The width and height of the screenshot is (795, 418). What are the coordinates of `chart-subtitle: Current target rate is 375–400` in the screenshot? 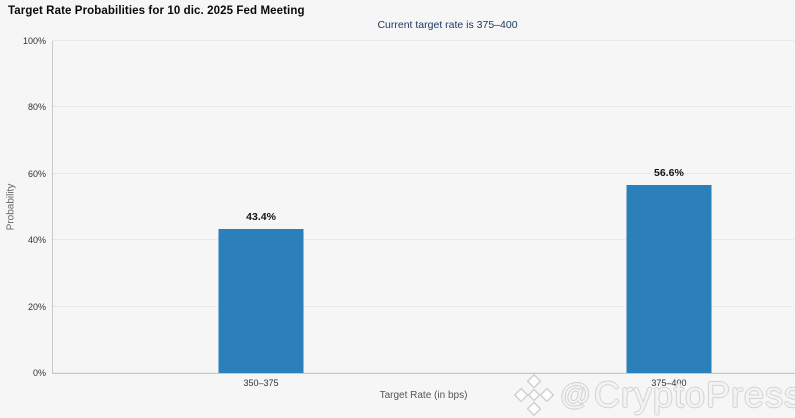 It's located at (447, 25).